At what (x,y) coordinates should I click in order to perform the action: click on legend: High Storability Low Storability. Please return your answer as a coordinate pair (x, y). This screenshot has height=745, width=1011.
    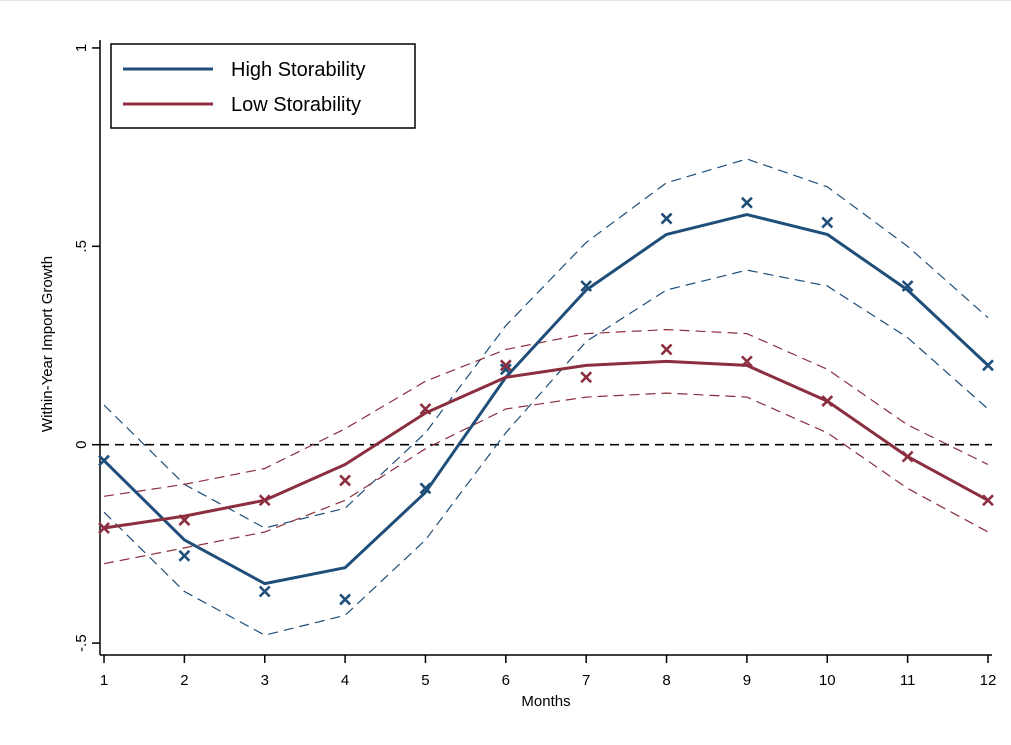
    Looking at the image, I should click on (263, 86).